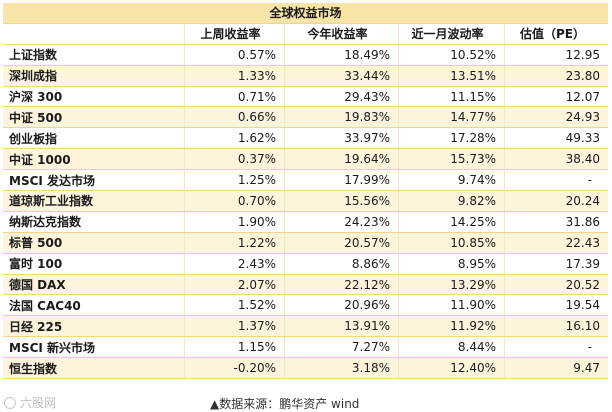 The width and height of the screenshot is (612, 412). Describe the element at coordinates (235, 242) in the screenshot. I see `cell-weekly-return: 1.22%` at that location.